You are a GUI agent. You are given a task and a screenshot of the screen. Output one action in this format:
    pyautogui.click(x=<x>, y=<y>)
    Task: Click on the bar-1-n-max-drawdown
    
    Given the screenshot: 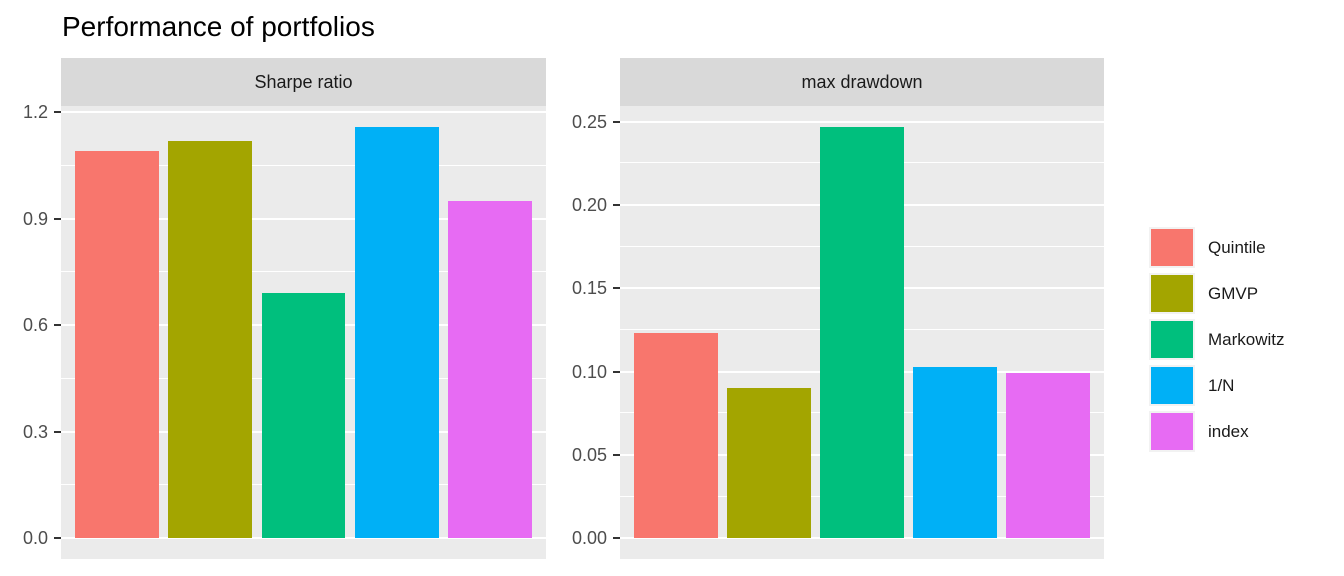 What is the action you would take?
    pyautogui.click(x=955, y=452)
    